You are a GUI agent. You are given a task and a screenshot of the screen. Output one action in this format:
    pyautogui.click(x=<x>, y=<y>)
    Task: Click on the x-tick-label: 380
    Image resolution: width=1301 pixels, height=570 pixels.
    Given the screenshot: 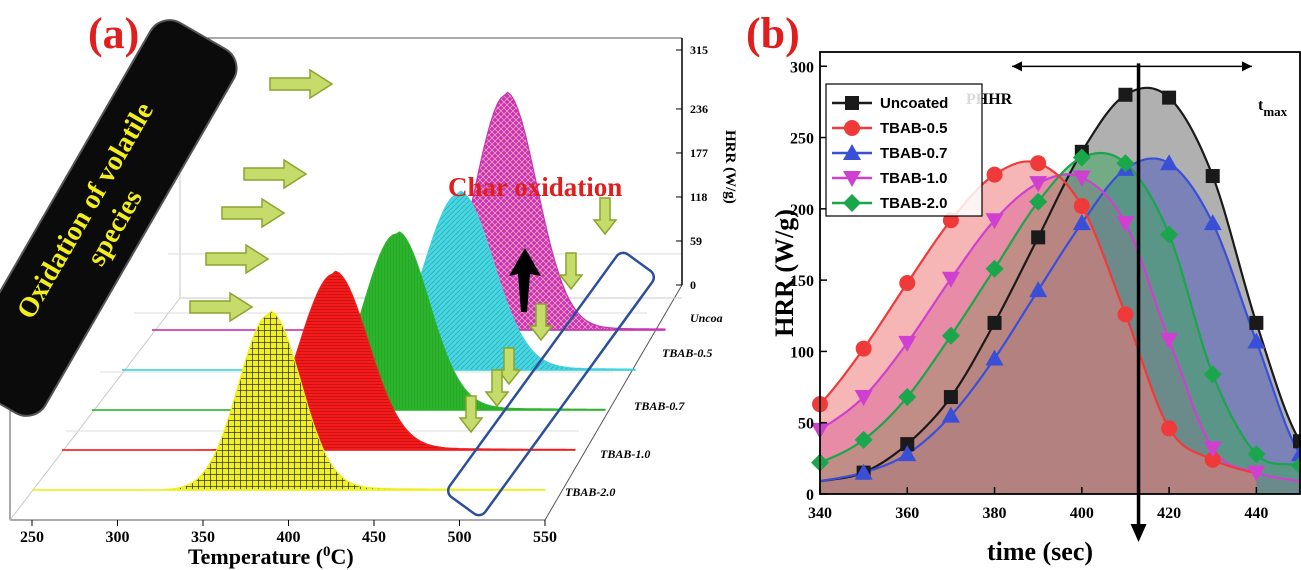 What is the action you would take?
    pyautogui.click(x=995, y=513)
    